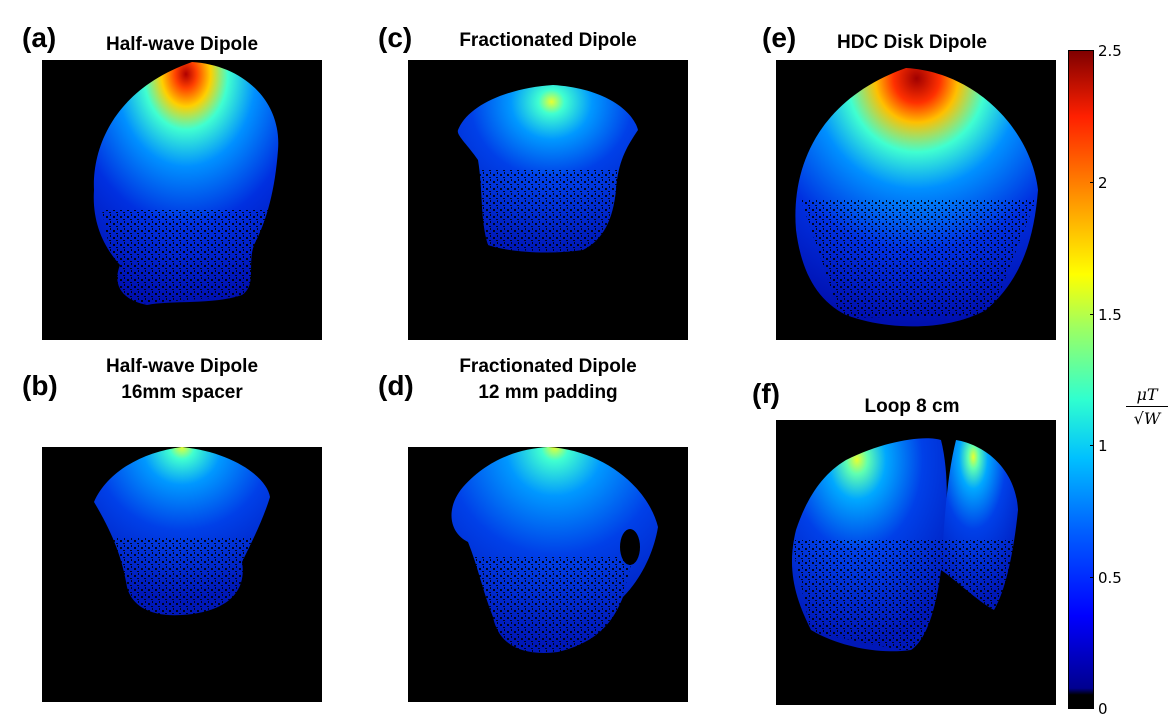  What do you see at coordinates (1103, 446) in the screenshot?
I see `colorbar-tick-label: 1` at bounding box center [1103, 446].